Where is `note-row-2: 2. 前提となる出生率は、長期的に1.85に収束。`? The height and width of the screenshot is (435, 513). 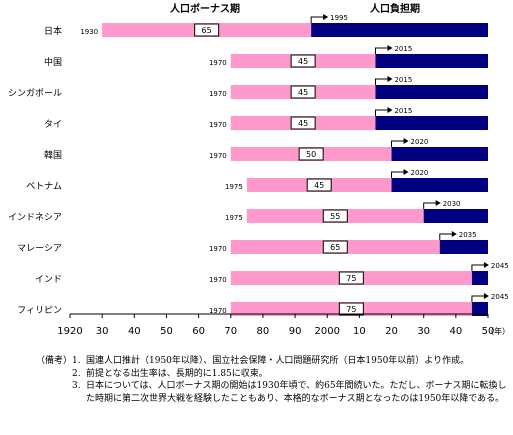
note-row-2: 2. 前提となる出生率は、長期的に1.85に収束。 is located at coordinates (260, 374).